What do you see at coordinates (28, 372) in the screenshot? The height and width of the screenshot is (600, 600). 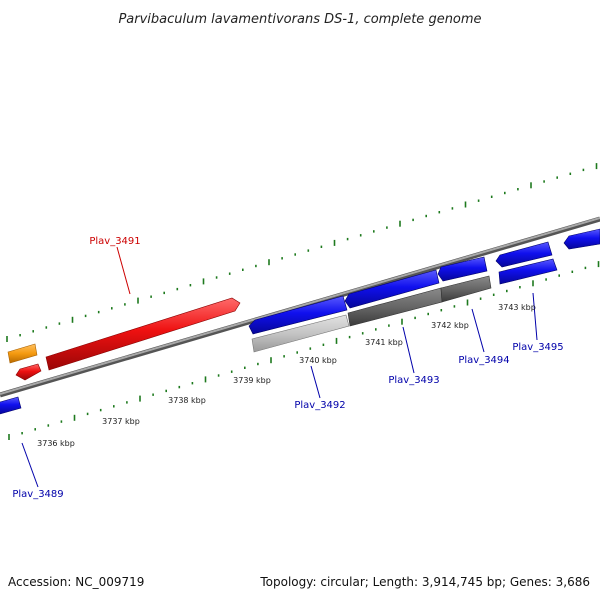 I see `gene-feature-reverse-small` at bounding box center [28, 372].